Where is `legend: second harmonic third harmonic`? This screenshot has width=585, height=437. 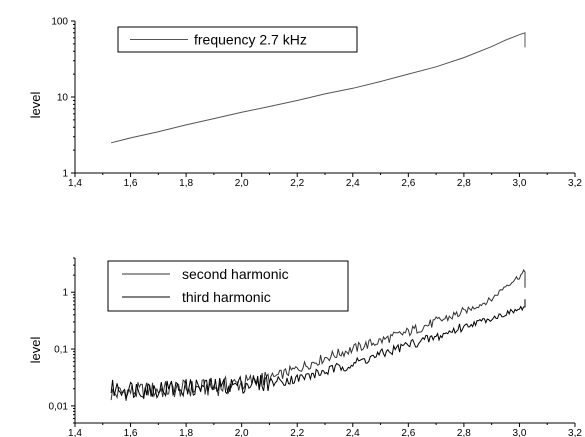 legend: second harmonic third harmonic is located at coordinates (228, 286).